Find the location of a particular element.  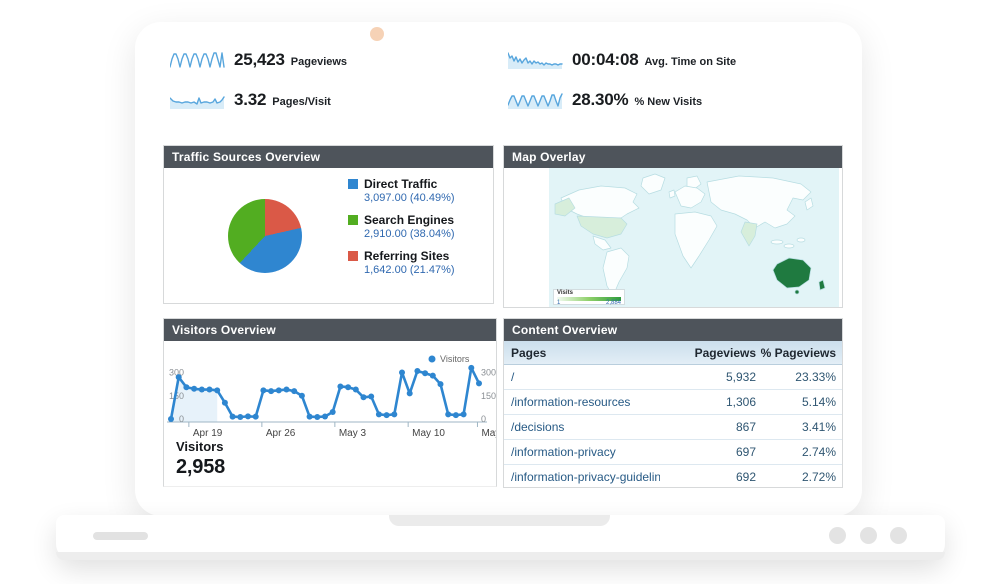

map-central-america is located at coordinates (602, 243).